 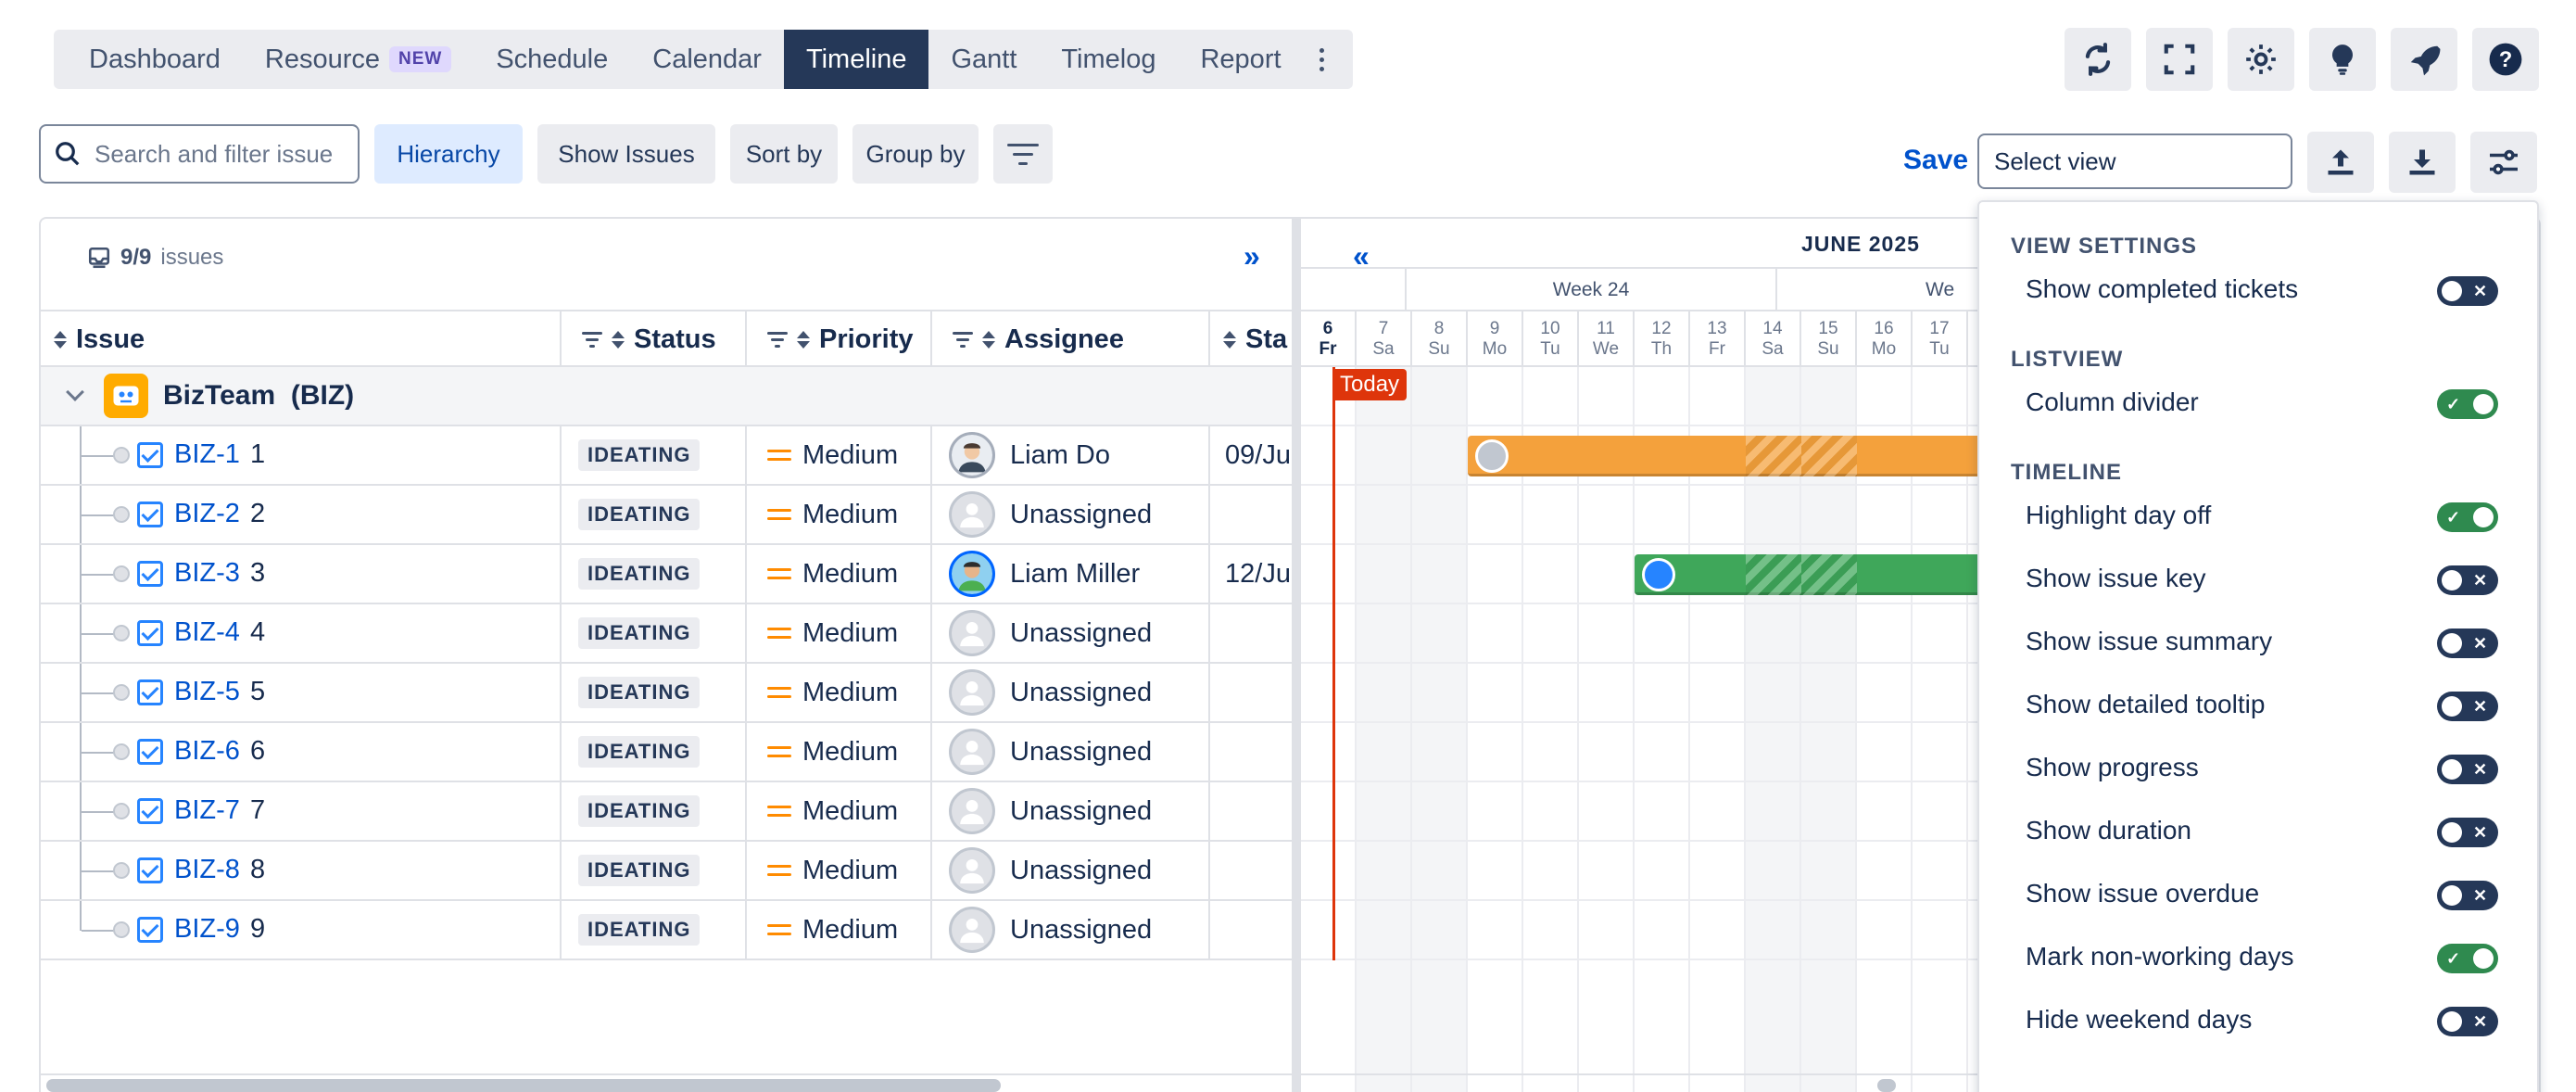 I want to click on toggle-show-detailed-tooltip: ✕, so click(x=2468, y=706).